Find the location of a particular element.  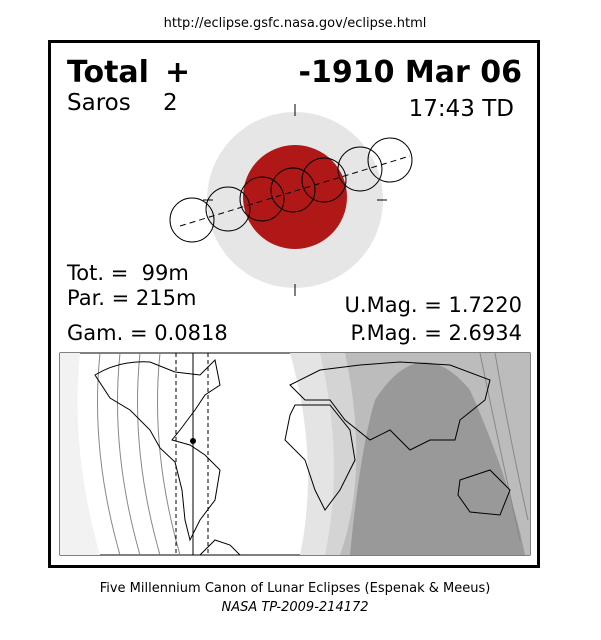

eclipse-type: Total is located at coordinates (108, 72).